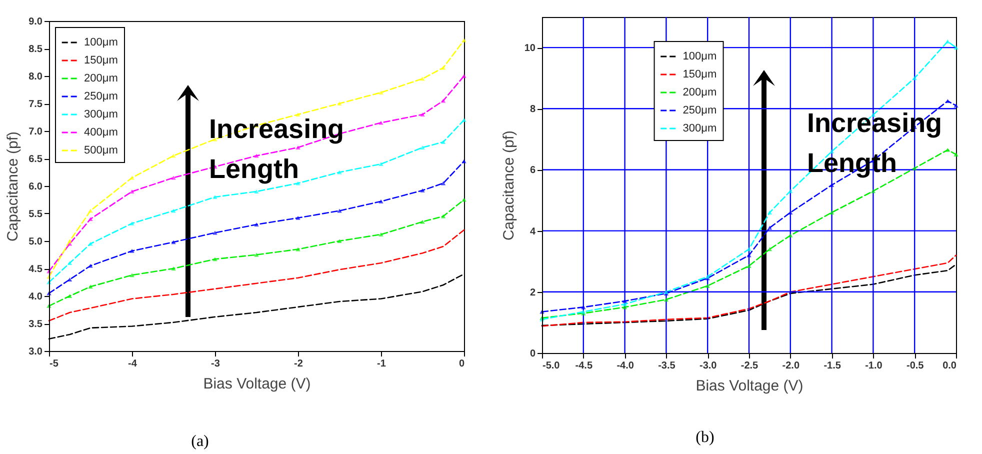 Image resolution: width=982 pixels, height=454 pixels. What do you see at coordinates (874, 366) in the screenshot?
I see `x-tick-label: -1.0` at bounding box center [874, 366].